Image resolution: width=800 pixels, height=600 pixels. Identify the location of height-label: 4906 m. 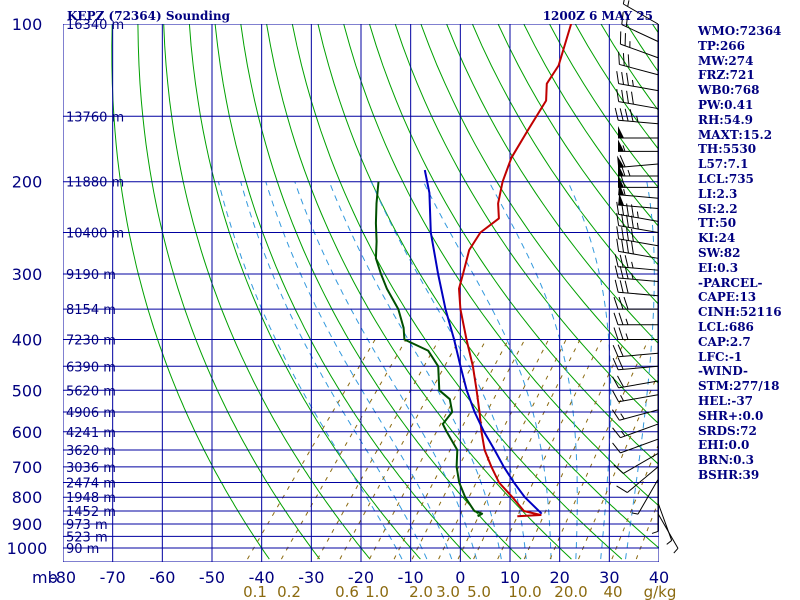
(91, 413).